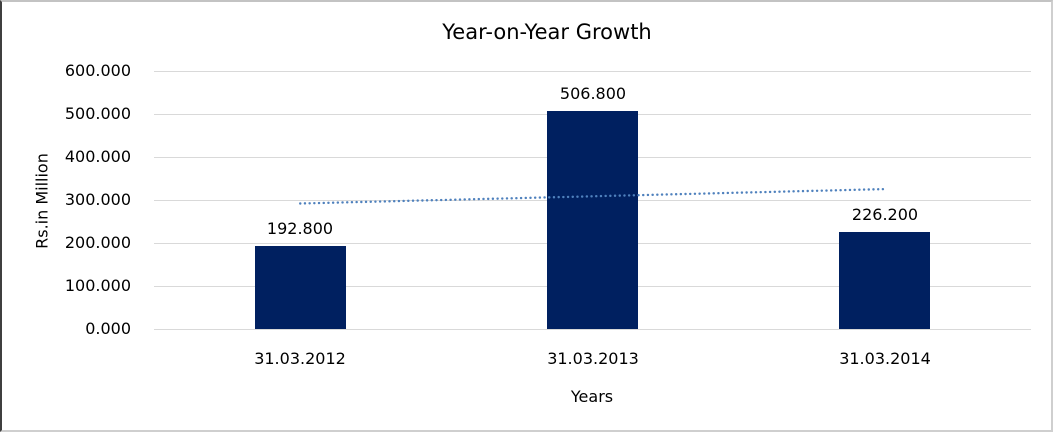  Describe the element at coordinates (108, 328) in the screenshot. I see `y-tick-label: 0.000` at that location.